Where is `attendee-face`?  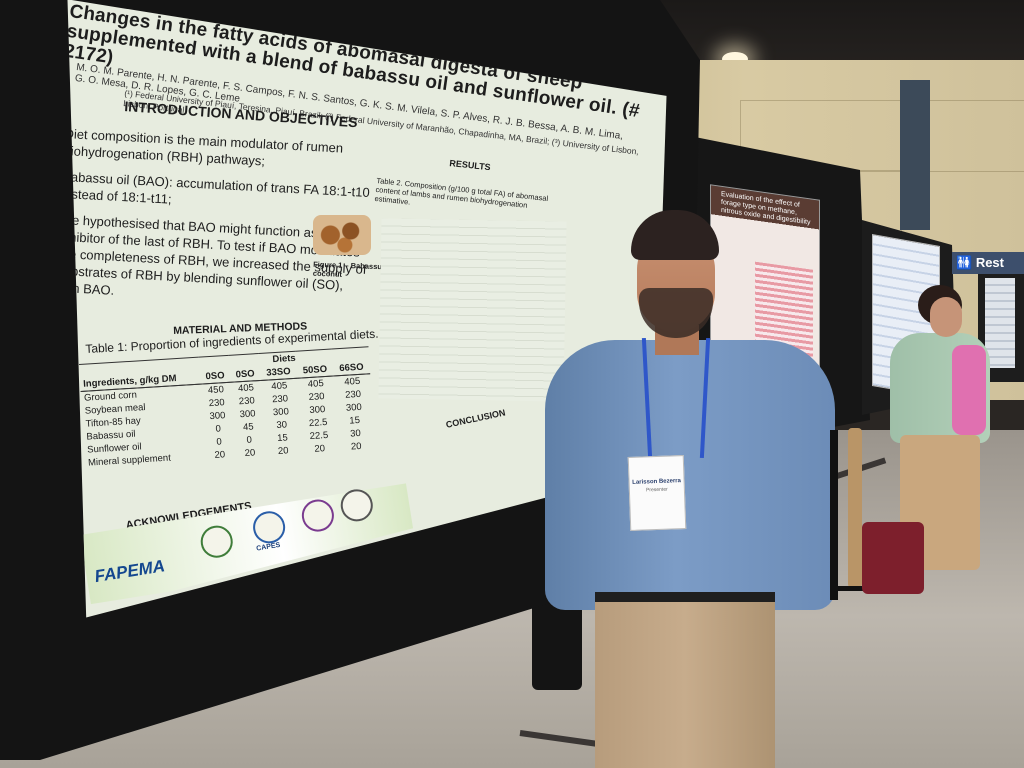 attendee-face is located at coordinates (946, 317).